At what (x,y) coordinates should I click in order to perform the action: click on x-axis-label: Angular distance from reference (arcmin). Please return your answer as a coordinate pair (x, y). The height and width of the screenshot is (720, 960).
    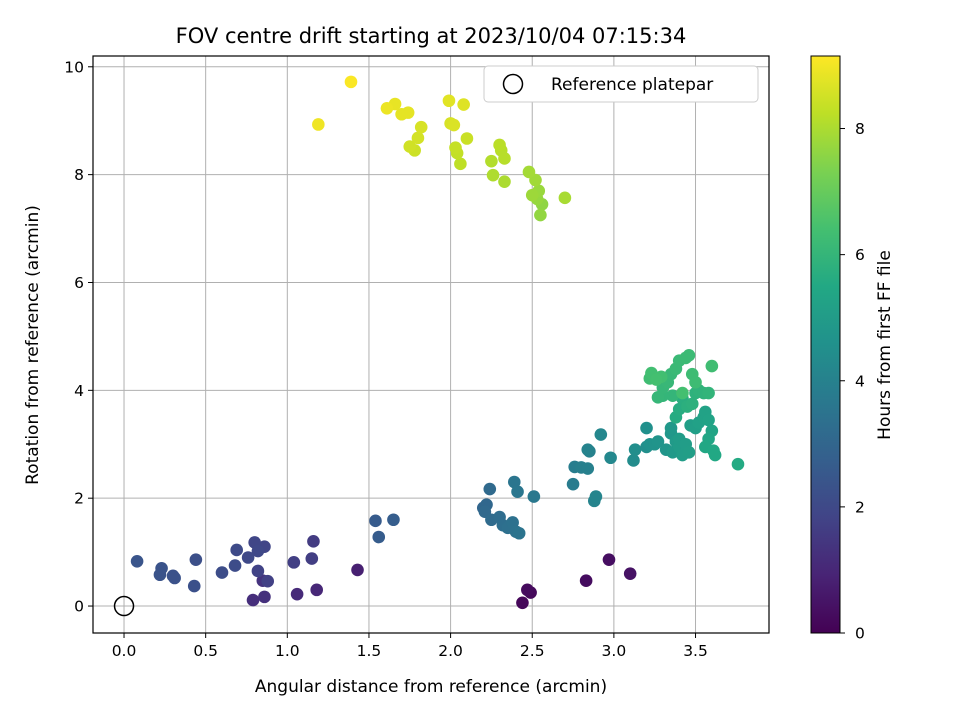
    Looking at the image, I should click on (431, 687).